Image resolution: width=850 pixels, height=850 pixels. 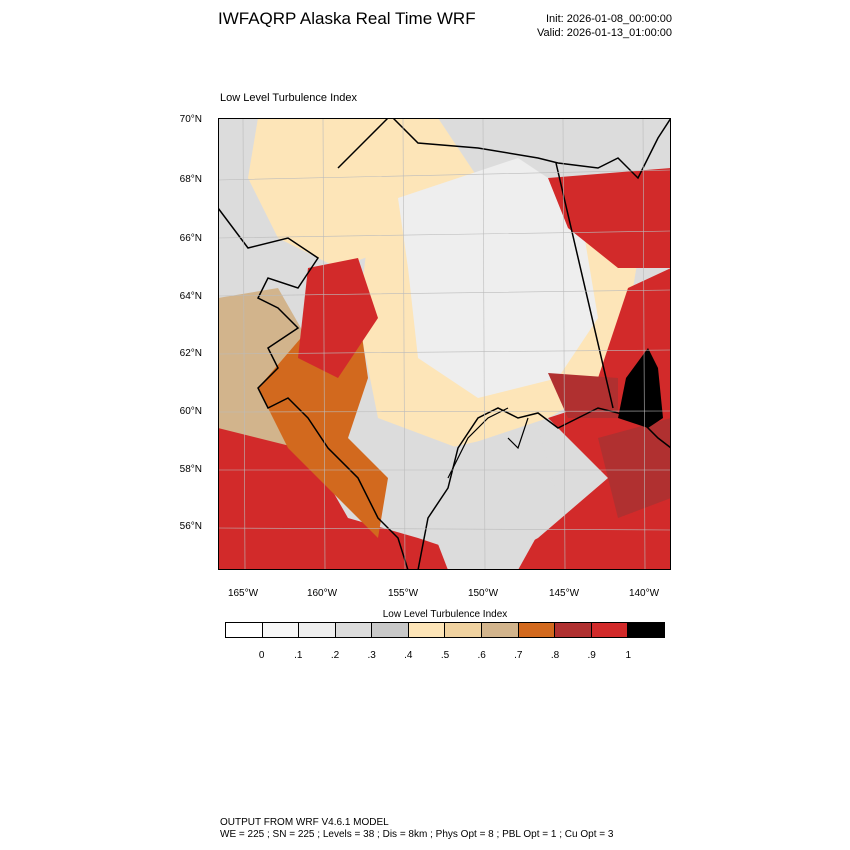 I want to click on init-time: Init: 2026-01-08_00:00:00, so click(x=609, y=19).